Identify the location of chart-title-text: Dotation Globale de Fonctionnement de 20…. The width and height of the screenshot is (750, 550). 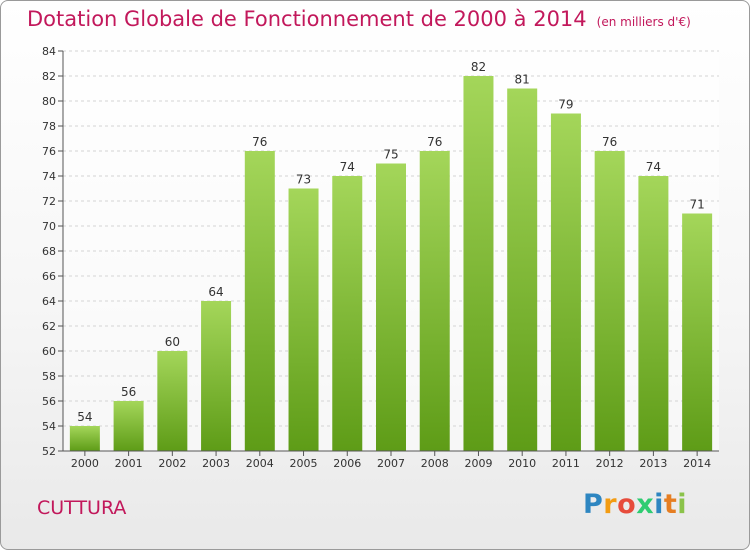
(307, 19).